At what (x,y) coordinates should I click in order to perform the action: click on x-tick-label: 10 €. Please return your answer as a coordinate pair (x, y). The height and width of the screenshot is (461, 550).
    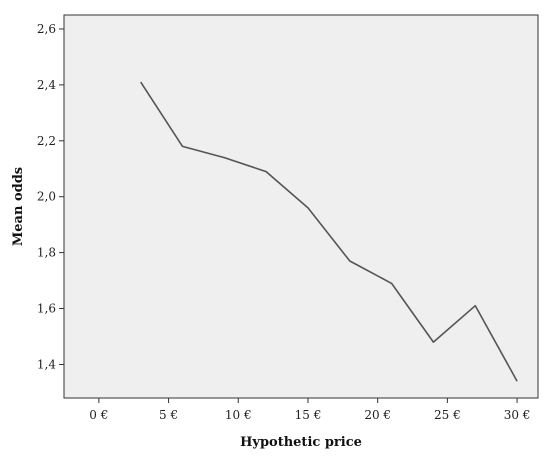
    Looking at the image, I should click on (238, 415).